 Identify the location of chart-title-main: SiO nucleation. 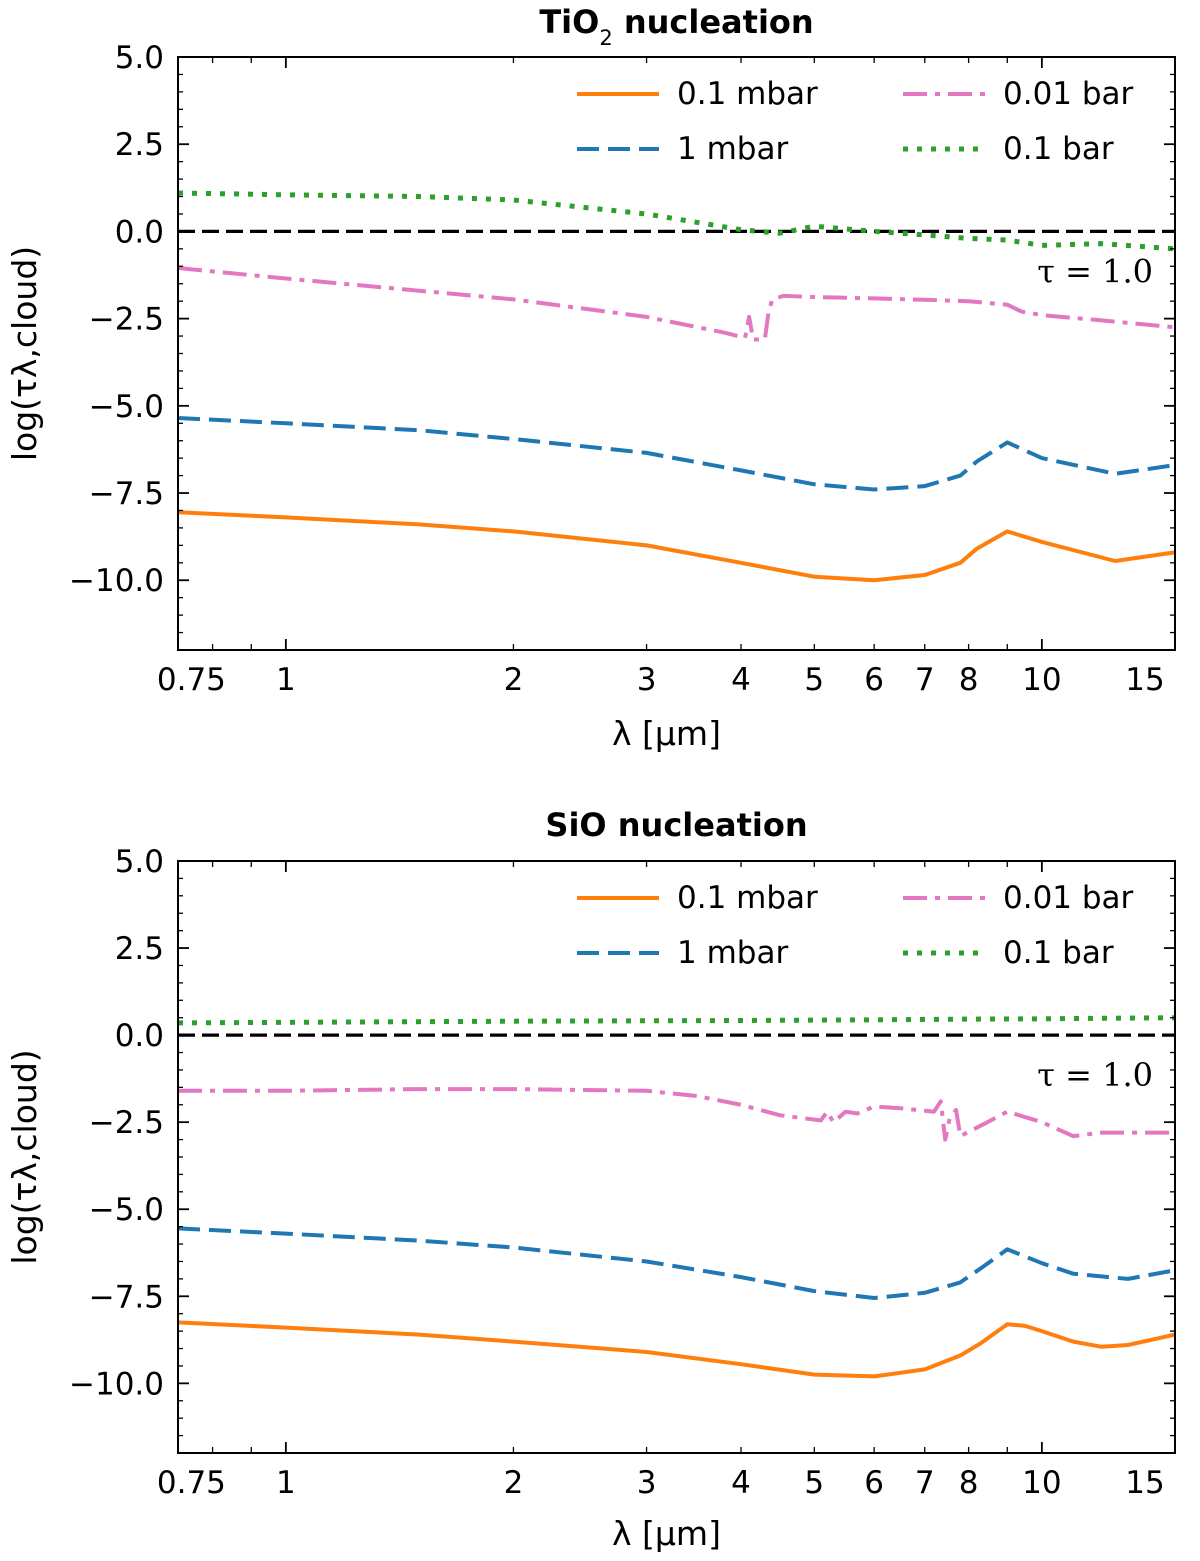
(676, 825).